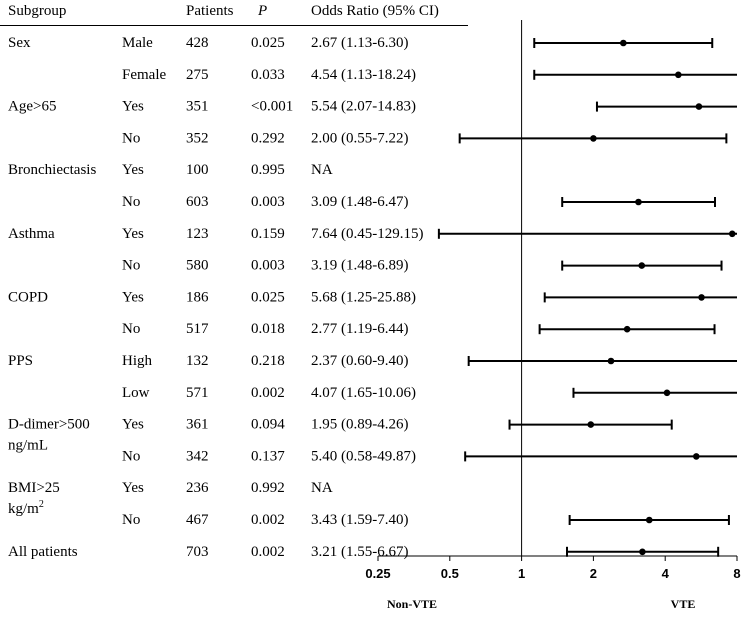 This screenshot has height=617, width=744. Describe the element at coordinates (34, 488) in the screenshot. I see `row-group-label: BMI>25` at that location.